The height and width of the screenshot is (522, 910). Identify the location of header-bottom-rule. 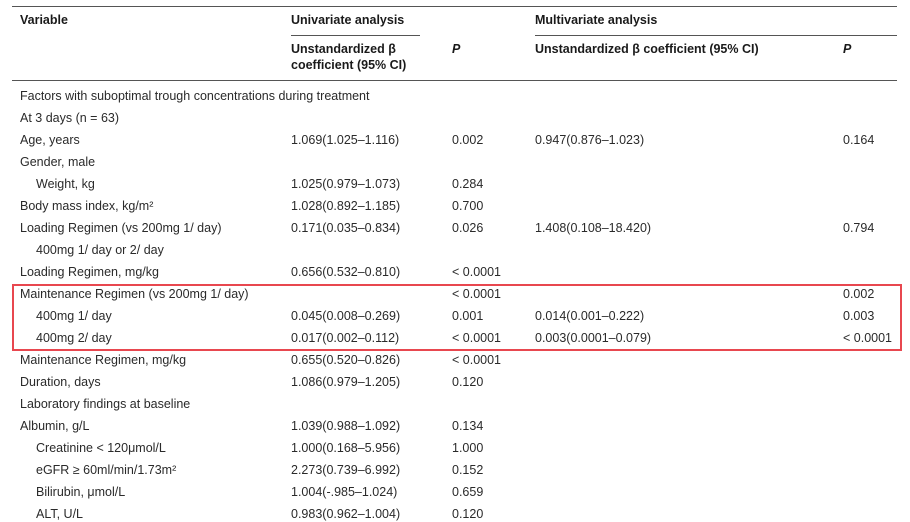
(454, 80).